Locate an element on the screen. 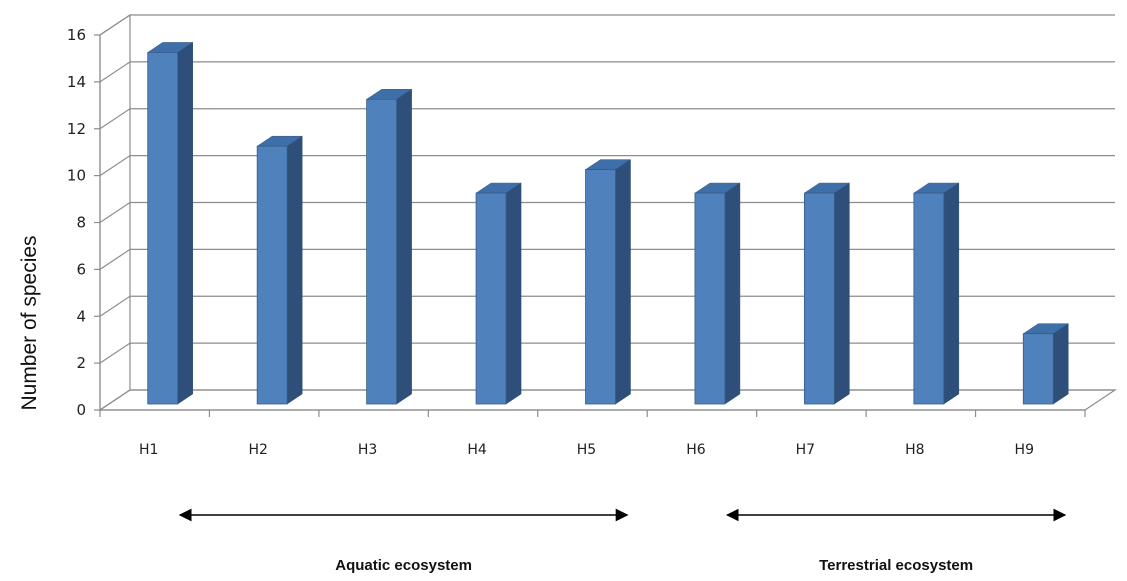 The height and width of the screenshot is (581, 1127). x-axis: H1 H2 H3 H4 H5 H6 H7 H8 H9 is located at coordinates (592, 433).